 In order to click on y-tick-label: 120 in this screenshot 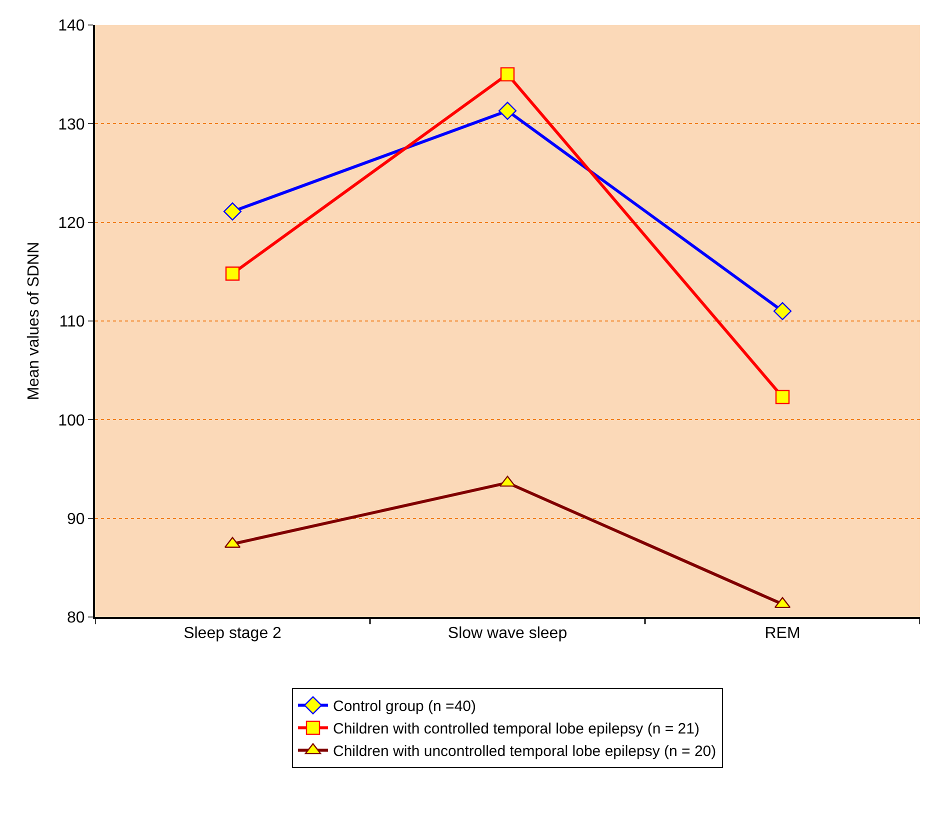, I will do `click(71, 223)`.